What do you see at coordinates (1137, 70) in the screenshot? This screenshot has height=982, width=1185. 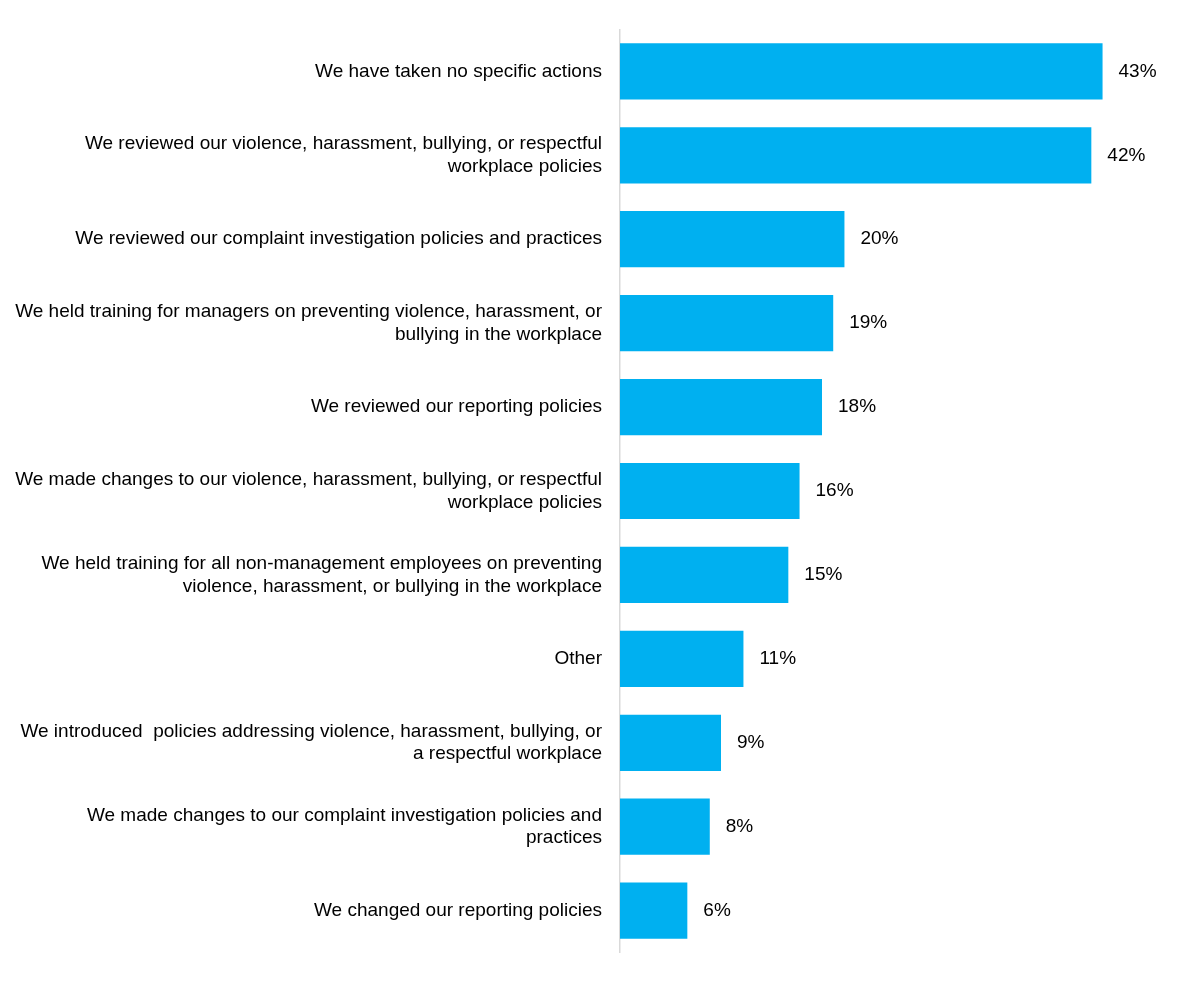 I see `data-label: 43%` at bounding box center [1137, 70].